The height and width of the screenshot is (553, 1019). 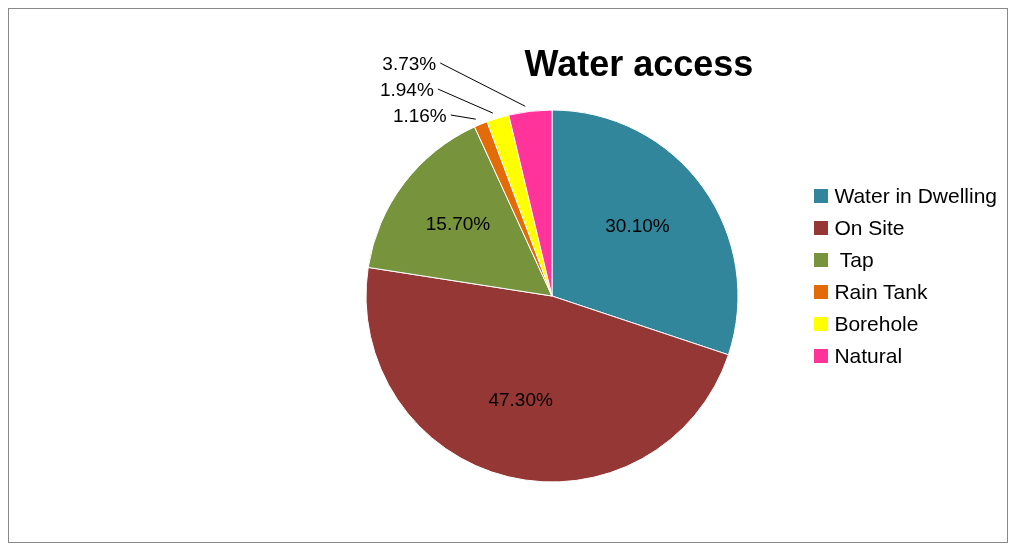 I want to click on data-label: 3.73%, so click(x=409, y=63).